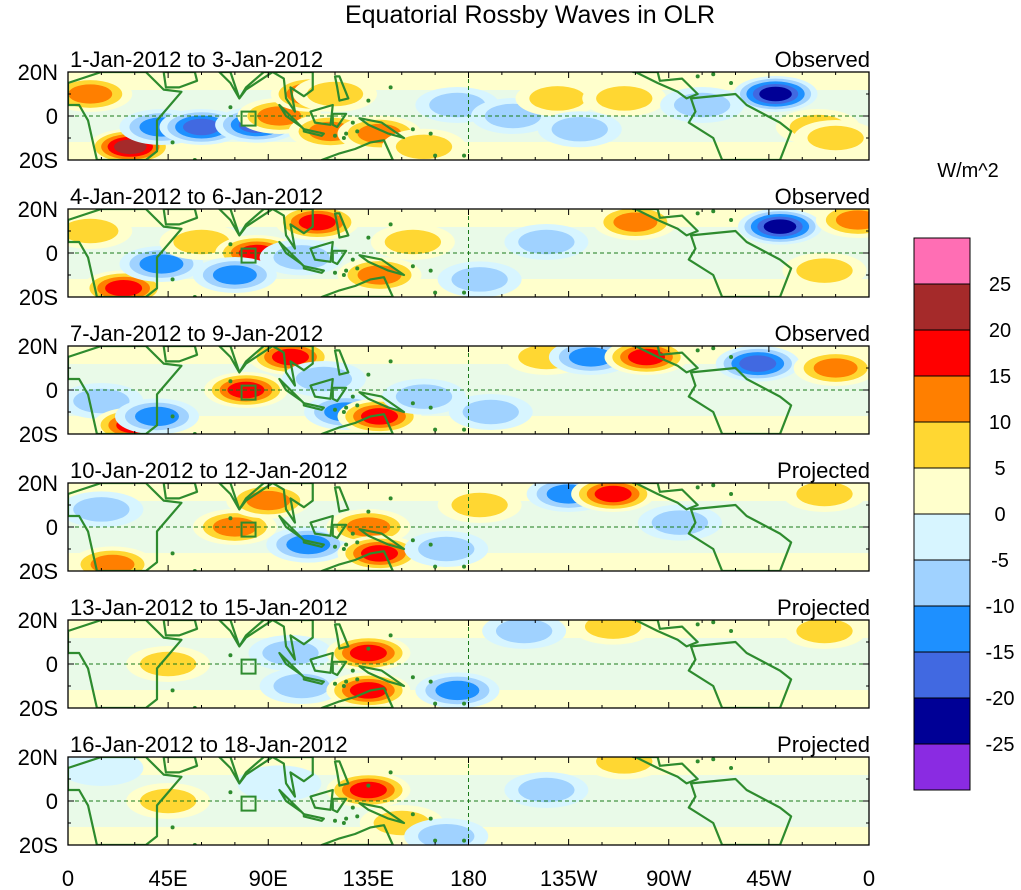 The image size is (1021, 890). Describe the element at coordinates (209, 744) in the screenshot. I see `panel-period: 16-Jan-2012 to 18-Jan-2012` at that location.